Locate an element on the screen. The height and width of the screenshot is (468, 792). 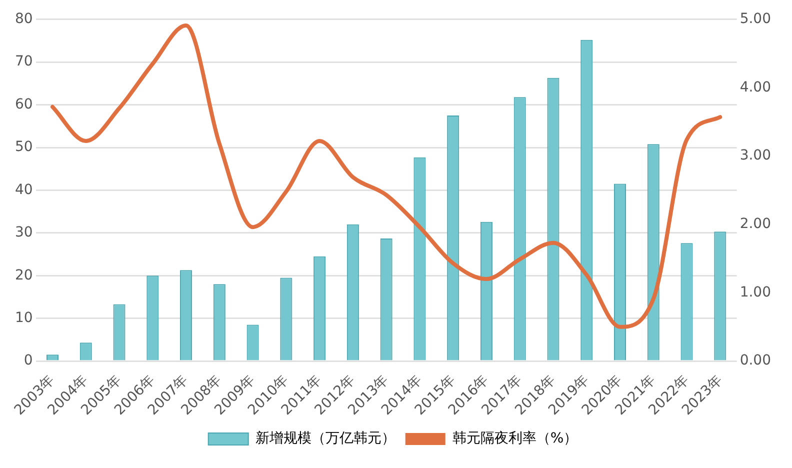
legend-label: 韩元隔夜利率（%） is located at coordinates (515, 438).